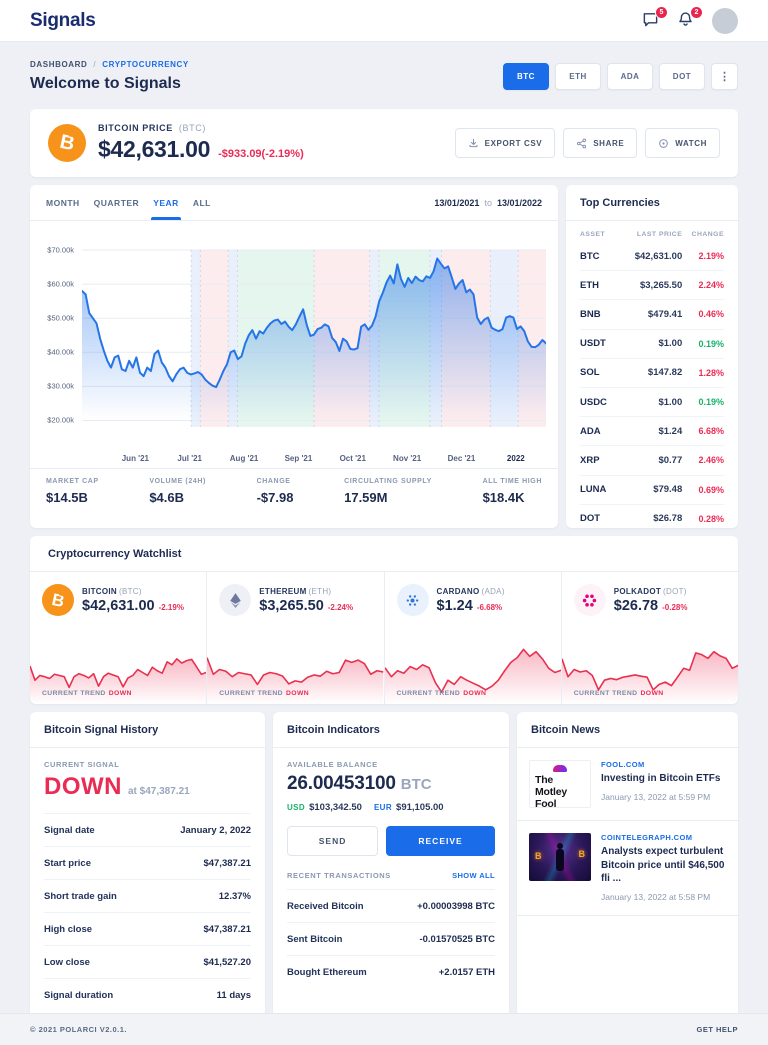 This screenshot has height=1045, width=768. Describe the element at coordinates (384, 1029) in the screenshot. I see `page-footer: © 2021 POLARCI V2.0.1. GET HELP` at that location.